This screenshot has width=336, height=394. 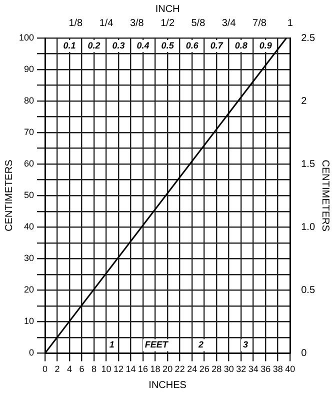 I want to click on annotation: 0.5, so click(x=168, y=45).